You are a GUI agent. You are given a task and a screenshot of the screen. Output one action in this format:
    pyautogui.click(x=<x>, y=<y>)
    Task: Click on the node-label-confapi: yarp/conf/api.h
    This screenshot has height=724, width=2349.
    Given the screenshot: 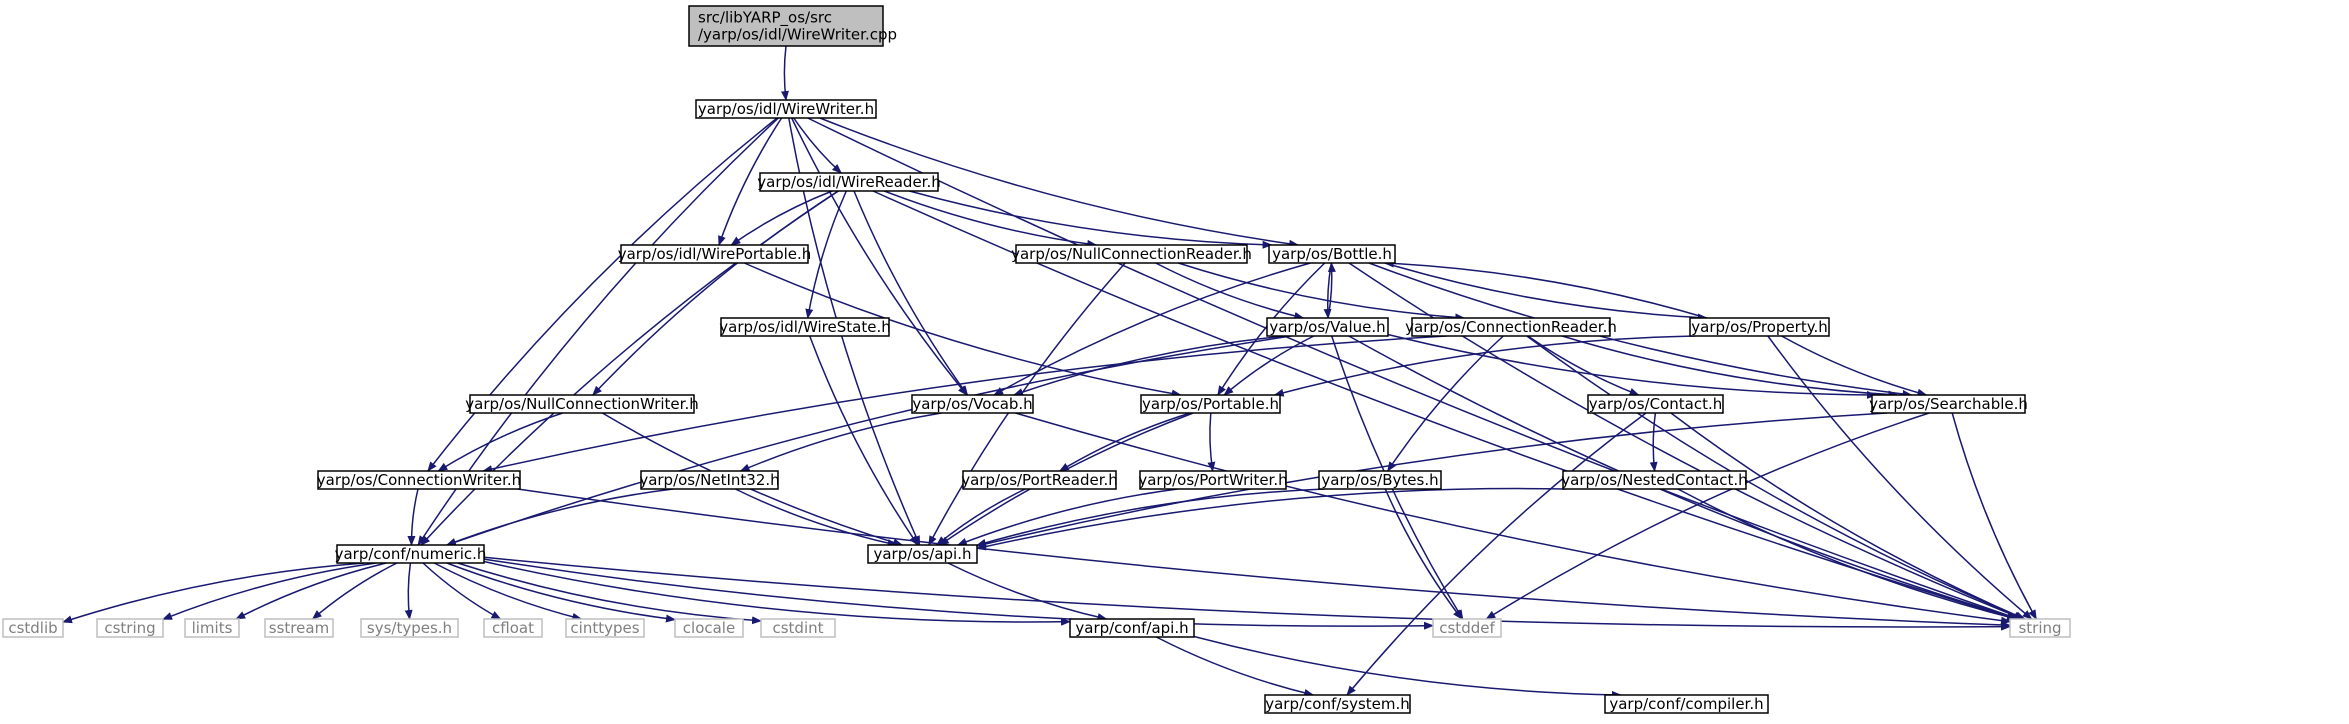 What is the action you would take?
    pyautogui.click(x=1131, y=628)
    